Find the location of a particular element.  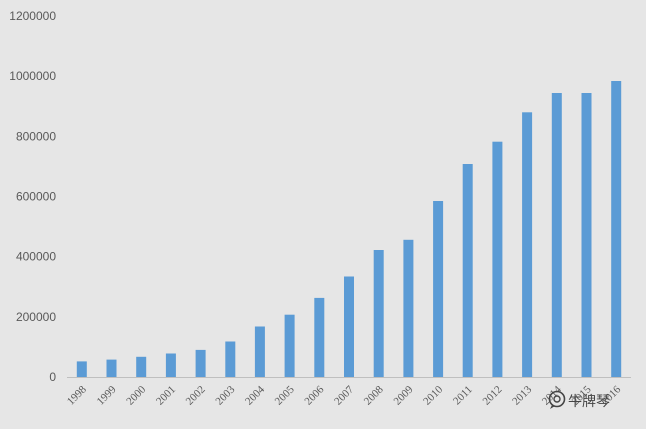

y-tick-label: 0 is located at coordinates (52, 377).